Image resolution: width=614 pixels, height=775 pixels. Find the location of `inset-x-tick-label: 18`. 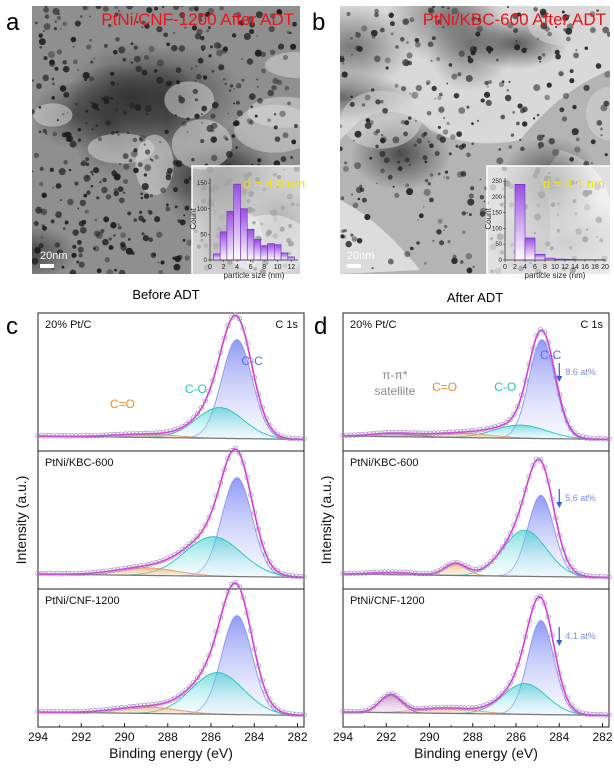

inset-x-tick-label: 18 is located at coordinates (595, 267).